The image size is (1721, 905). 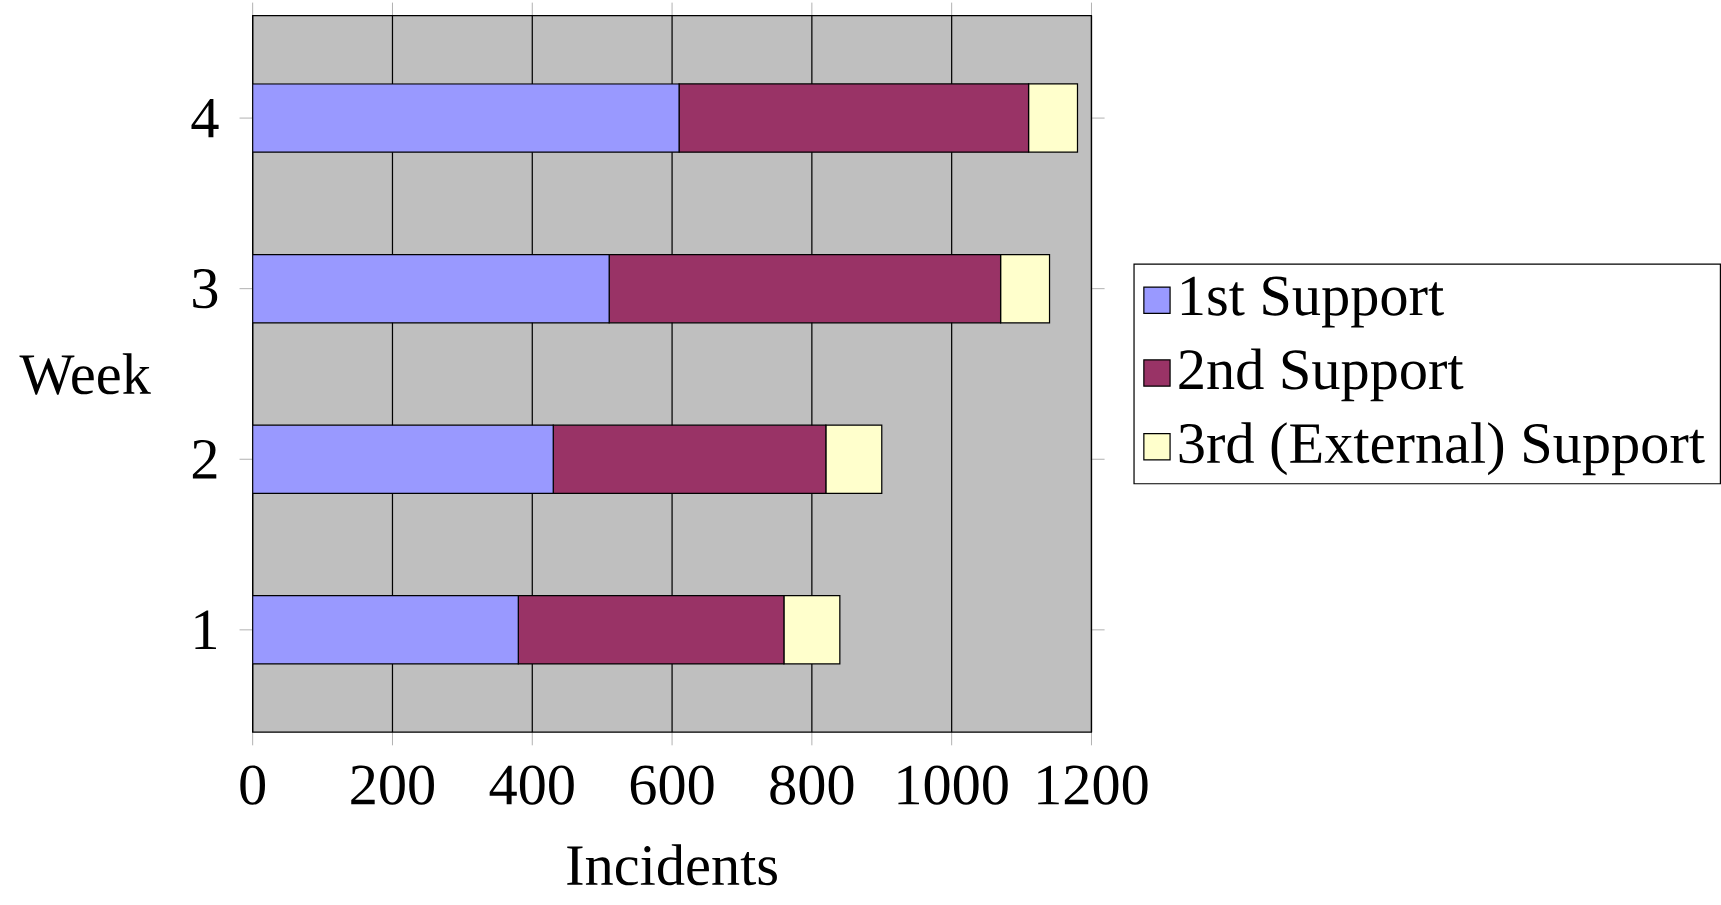 I want to click on x-tick-label: 400, so click(x=531, y=785).